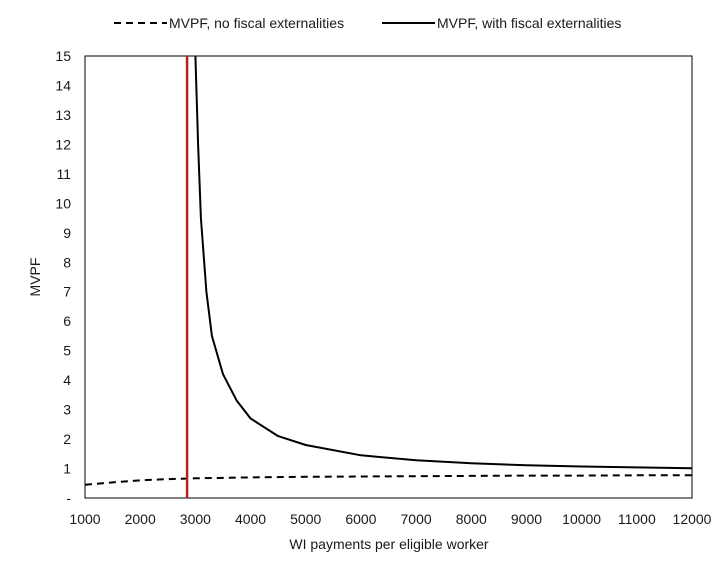 The image size is (717, 564). Describe the element at coordinates (389, 544) in the screenshot. I see `x-axis-title: WI payments per eligible worker` at that location.